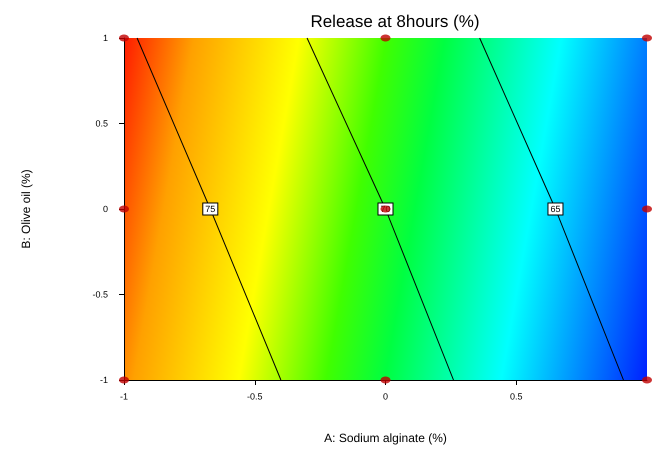 Image resolution: width=653 pixels, height=450 pixels. I want to click on x-tick-label: 0, so click(385, 397).